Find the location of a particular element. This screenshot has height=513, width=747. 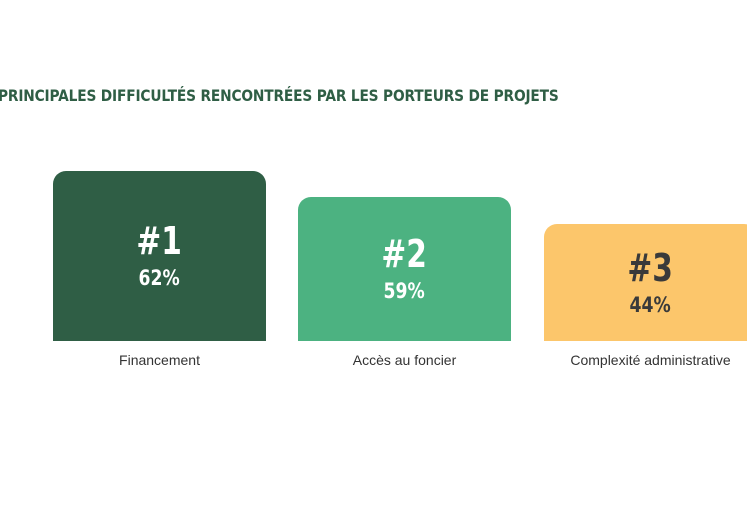

percent-value: 44% is located at coordinates (650, 304).